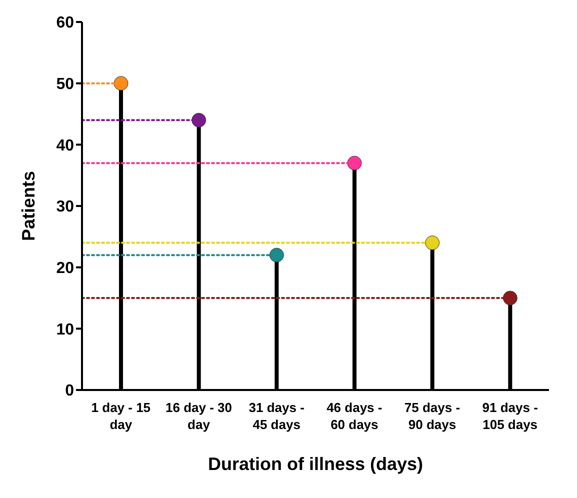  I want to click on x-axis-title: Duration of illness (days), so click(316, 464).